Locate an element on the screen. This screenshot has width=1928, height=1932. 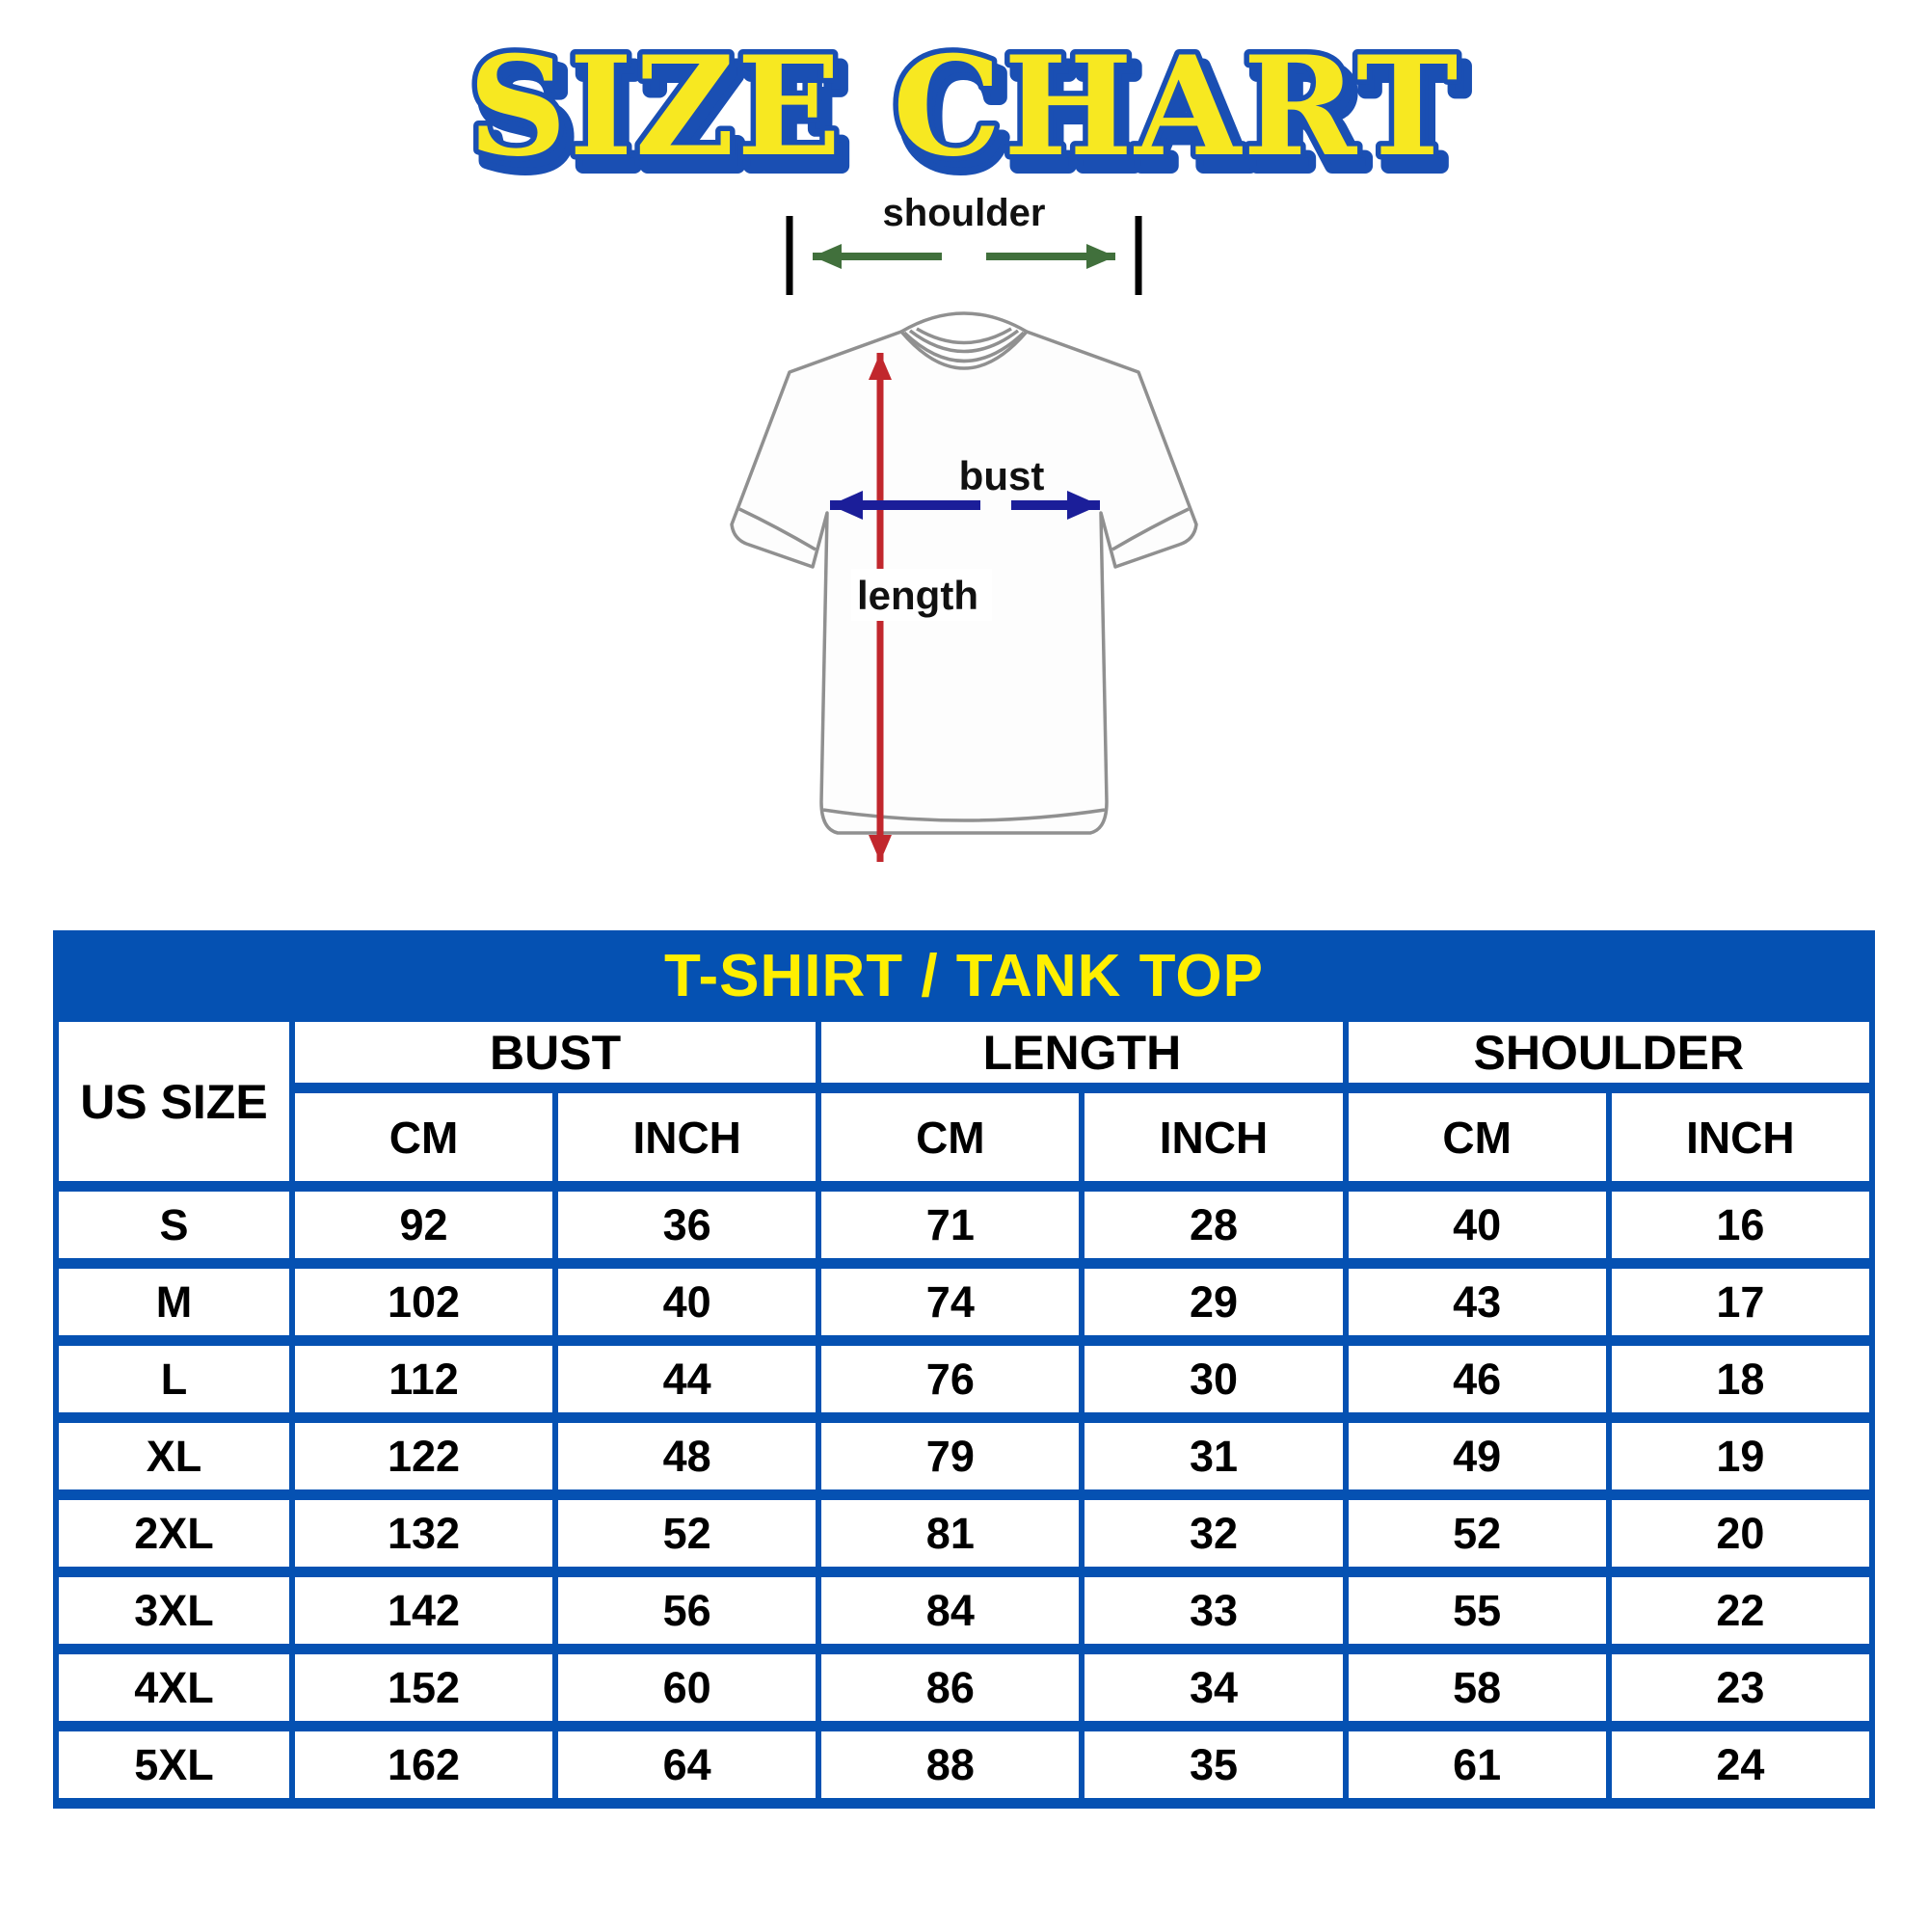
length-label-backing is located at coordinates (922, 595).